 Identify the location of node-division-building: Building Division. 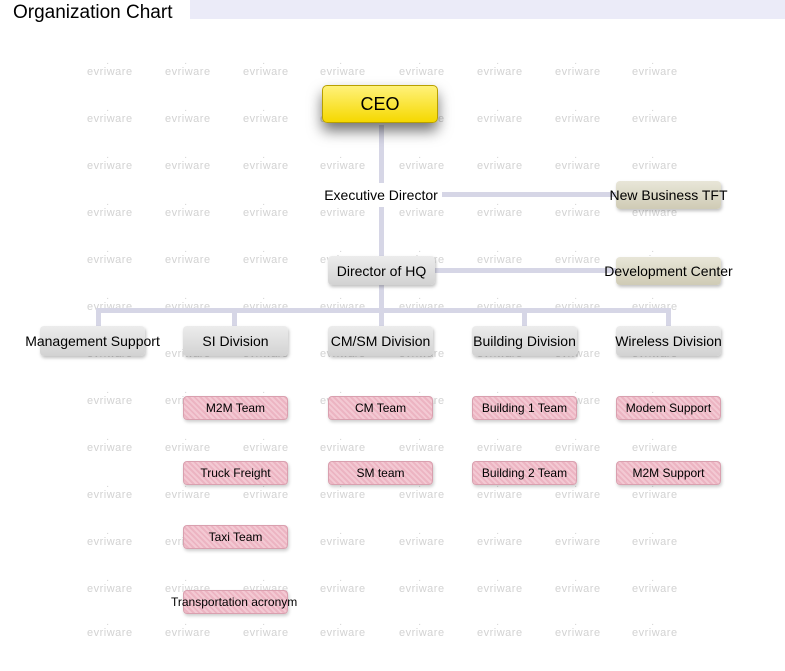
(524, 341).